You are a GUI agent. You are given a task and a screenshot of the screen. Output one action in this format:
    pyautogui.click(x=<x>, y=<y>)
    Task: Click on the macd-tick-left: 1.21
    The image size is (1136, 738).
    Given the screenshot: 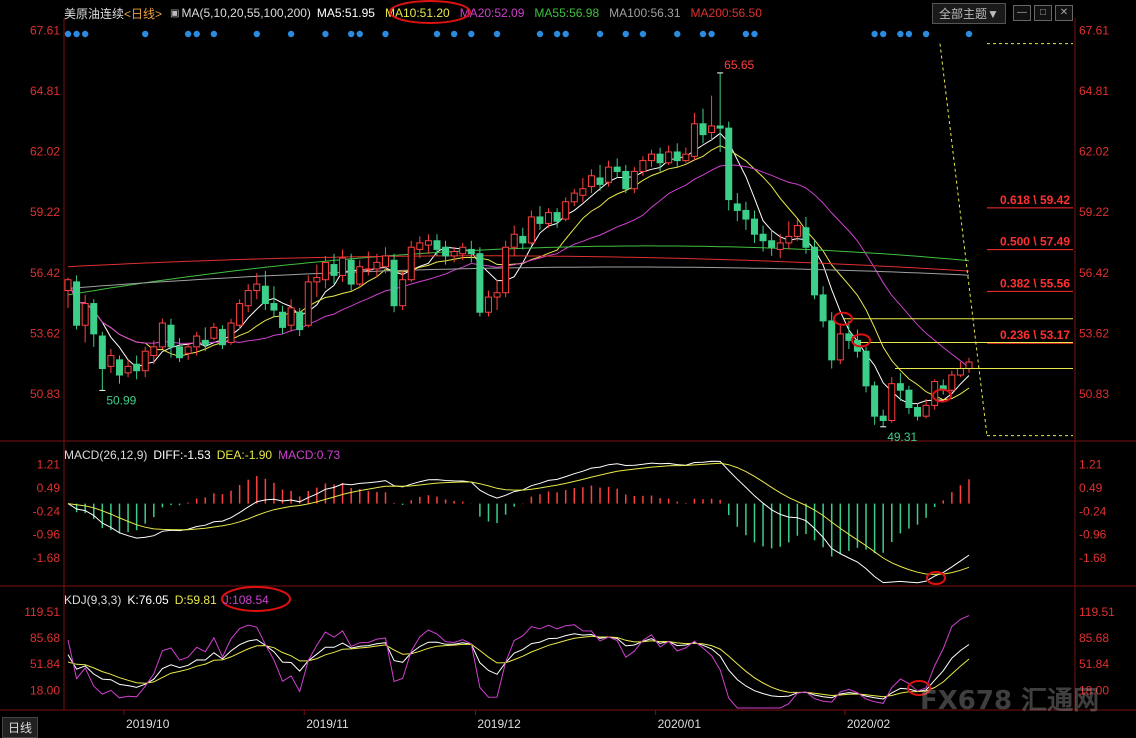 What is the action you would take?
    pyautogui.click(x=49, y=465)
    